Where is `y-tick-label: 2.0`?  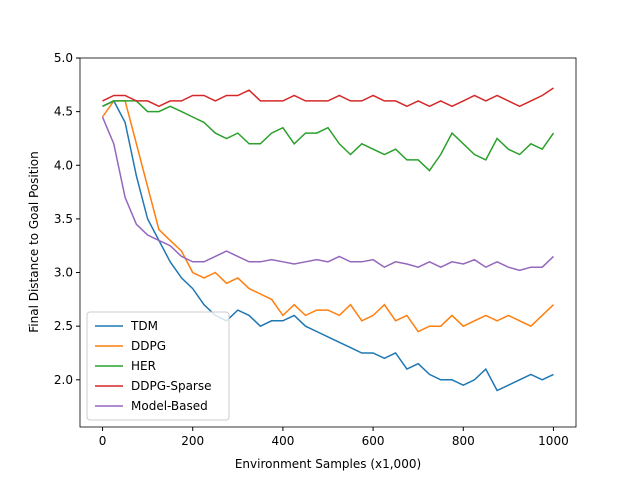
y-tick-label: 2.0 is located at coordinates (63, 380).